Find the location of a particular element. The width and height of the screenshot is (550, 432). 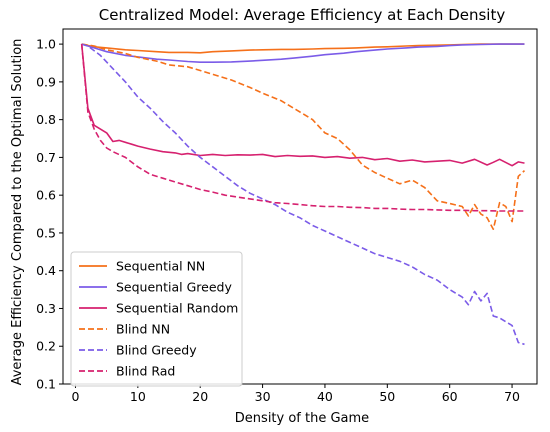

x-tick-label: 30 is located at coordinates (263, 396).